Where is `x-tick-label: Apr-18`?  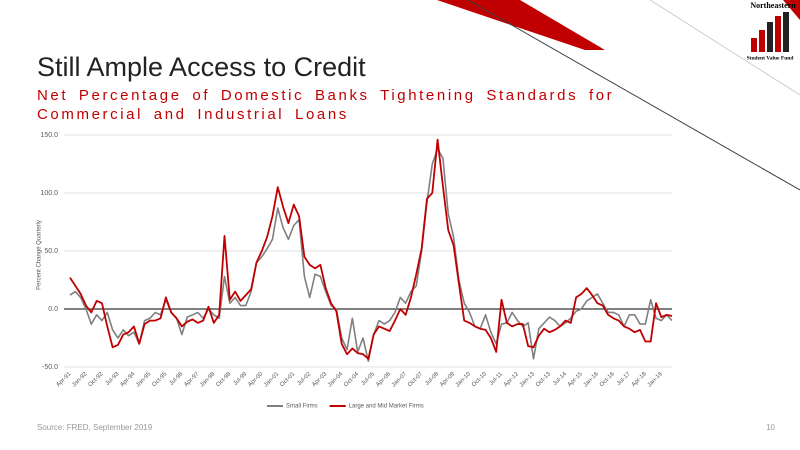 x-tick-label: Apr-18 is located at coordinates (639, 379).